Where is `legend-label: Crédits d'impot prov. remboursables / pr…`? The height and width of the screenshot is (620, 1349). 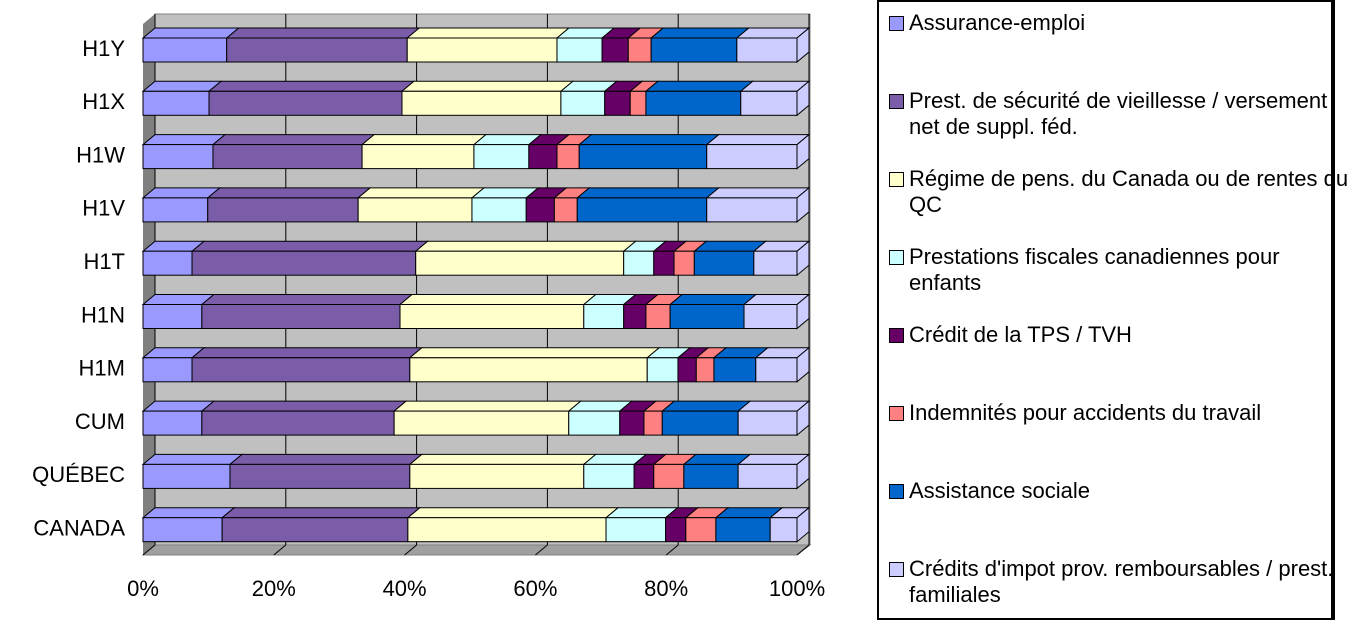
legend-label: Crédits d'impot prov. remboursables / pr… is located at coordinates (1121, 581).